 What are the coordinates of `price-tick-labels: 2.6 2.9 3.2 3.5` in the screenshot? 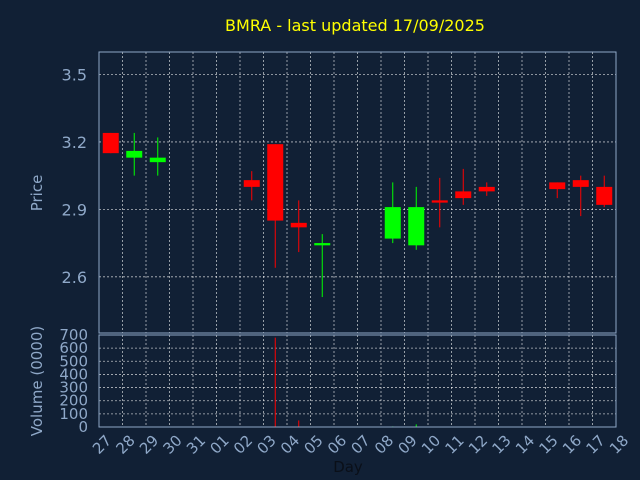 It's located at (74, 175).